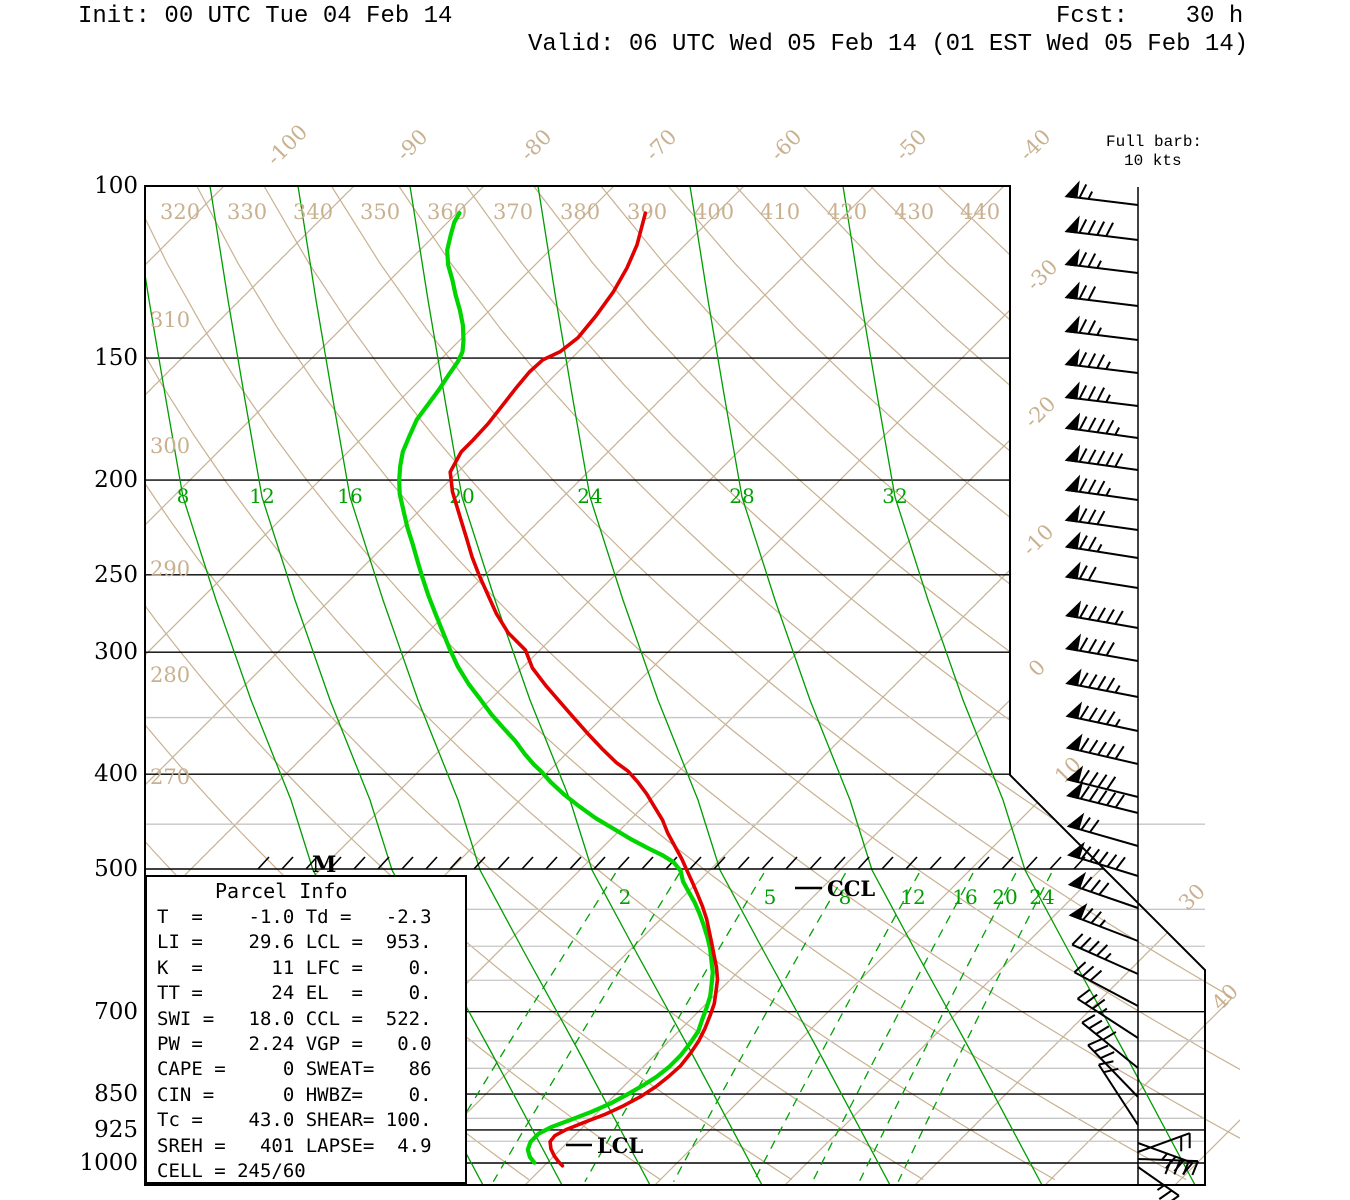 This screenshot has width=1350, height=1200. What do you see at coordinates (294, 967) in the screenshot?
I see `parcel-info-line: K = 11 LFC = 0.` at bounding box center [294, 967].